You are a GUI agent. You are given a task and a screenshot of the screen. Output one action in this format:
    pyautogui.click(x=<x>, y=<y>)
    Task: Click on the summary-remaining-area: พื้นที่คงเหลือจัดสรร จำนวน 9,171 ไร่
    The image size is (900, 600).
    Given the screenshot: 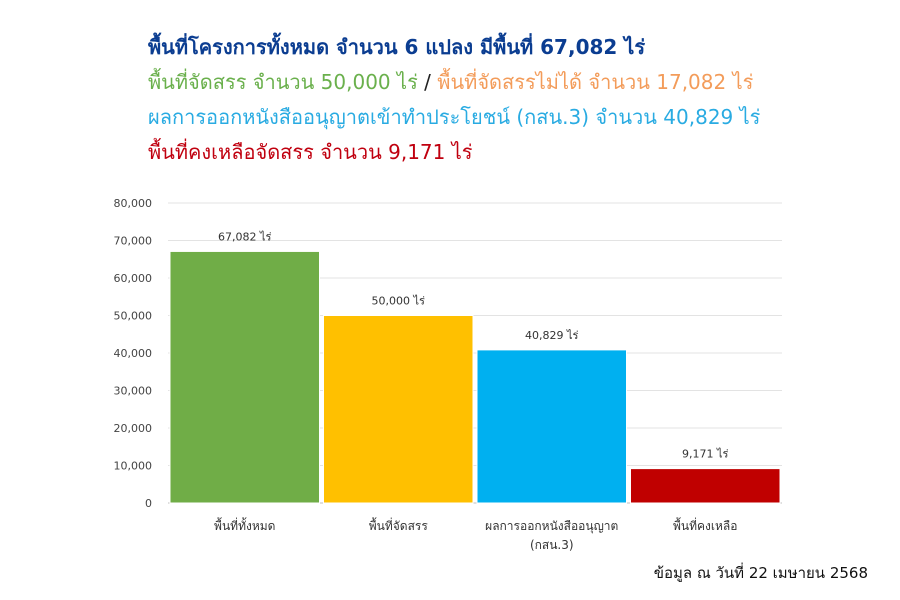 What is the action you would take?
    pyautogui.click(x=310, y=152)
    